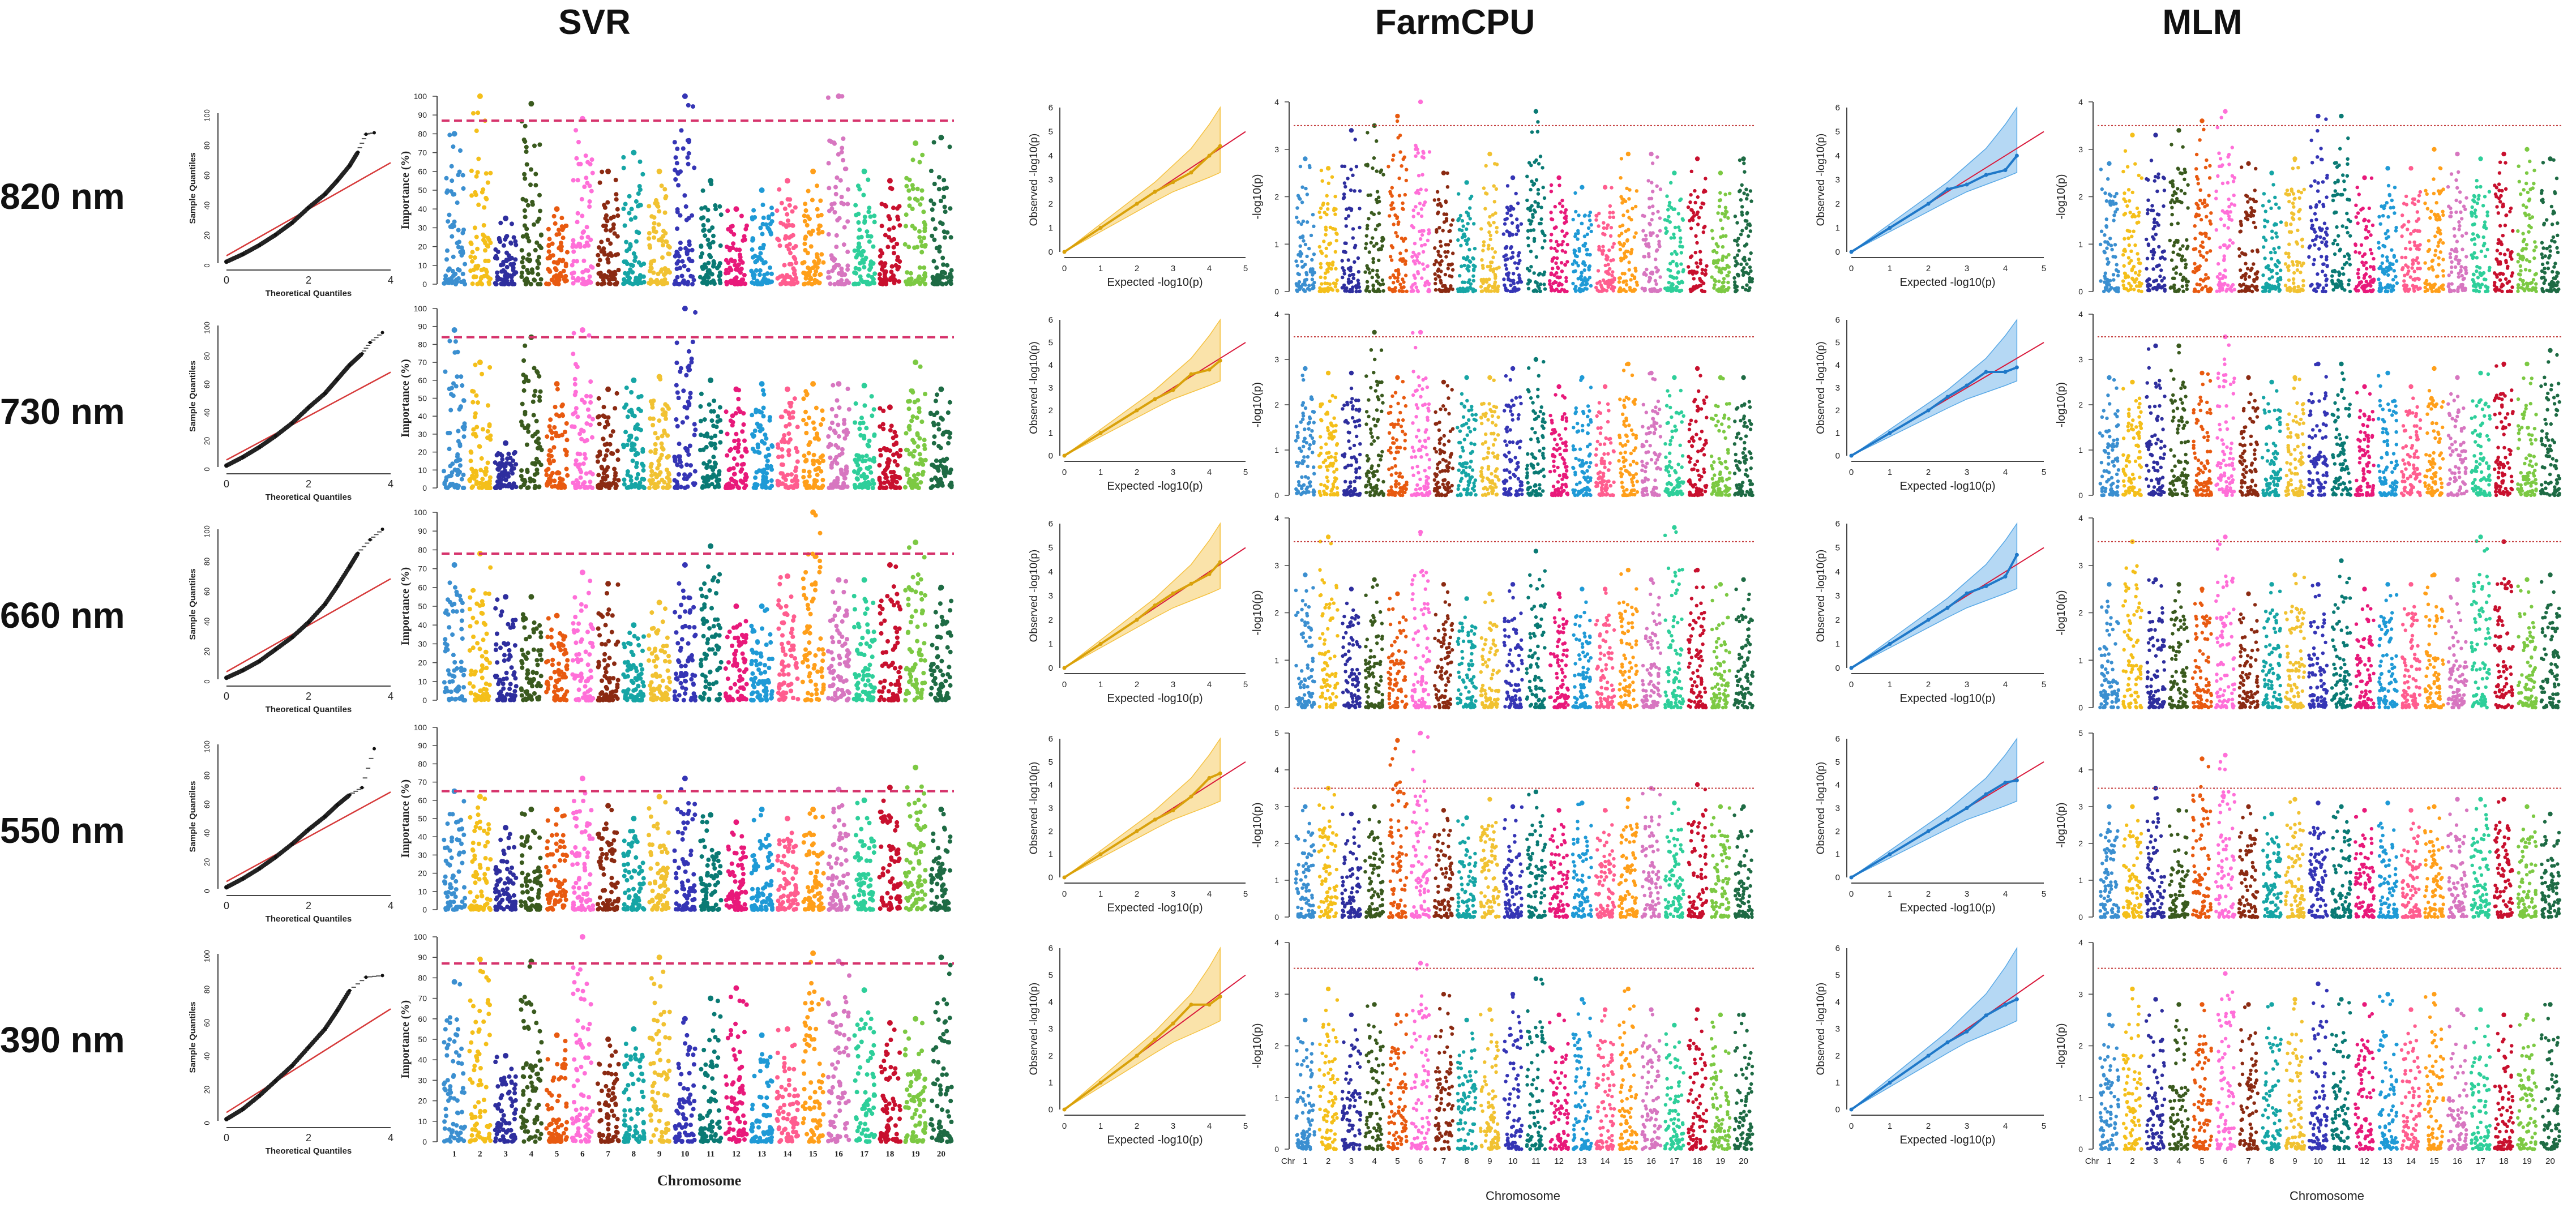 The height and width of the screenshot is (1208, 2576). Describe the element at coordinates (193, 188) in the screenshot. I see `y-axis-label: Sample Quantiles` at that location.